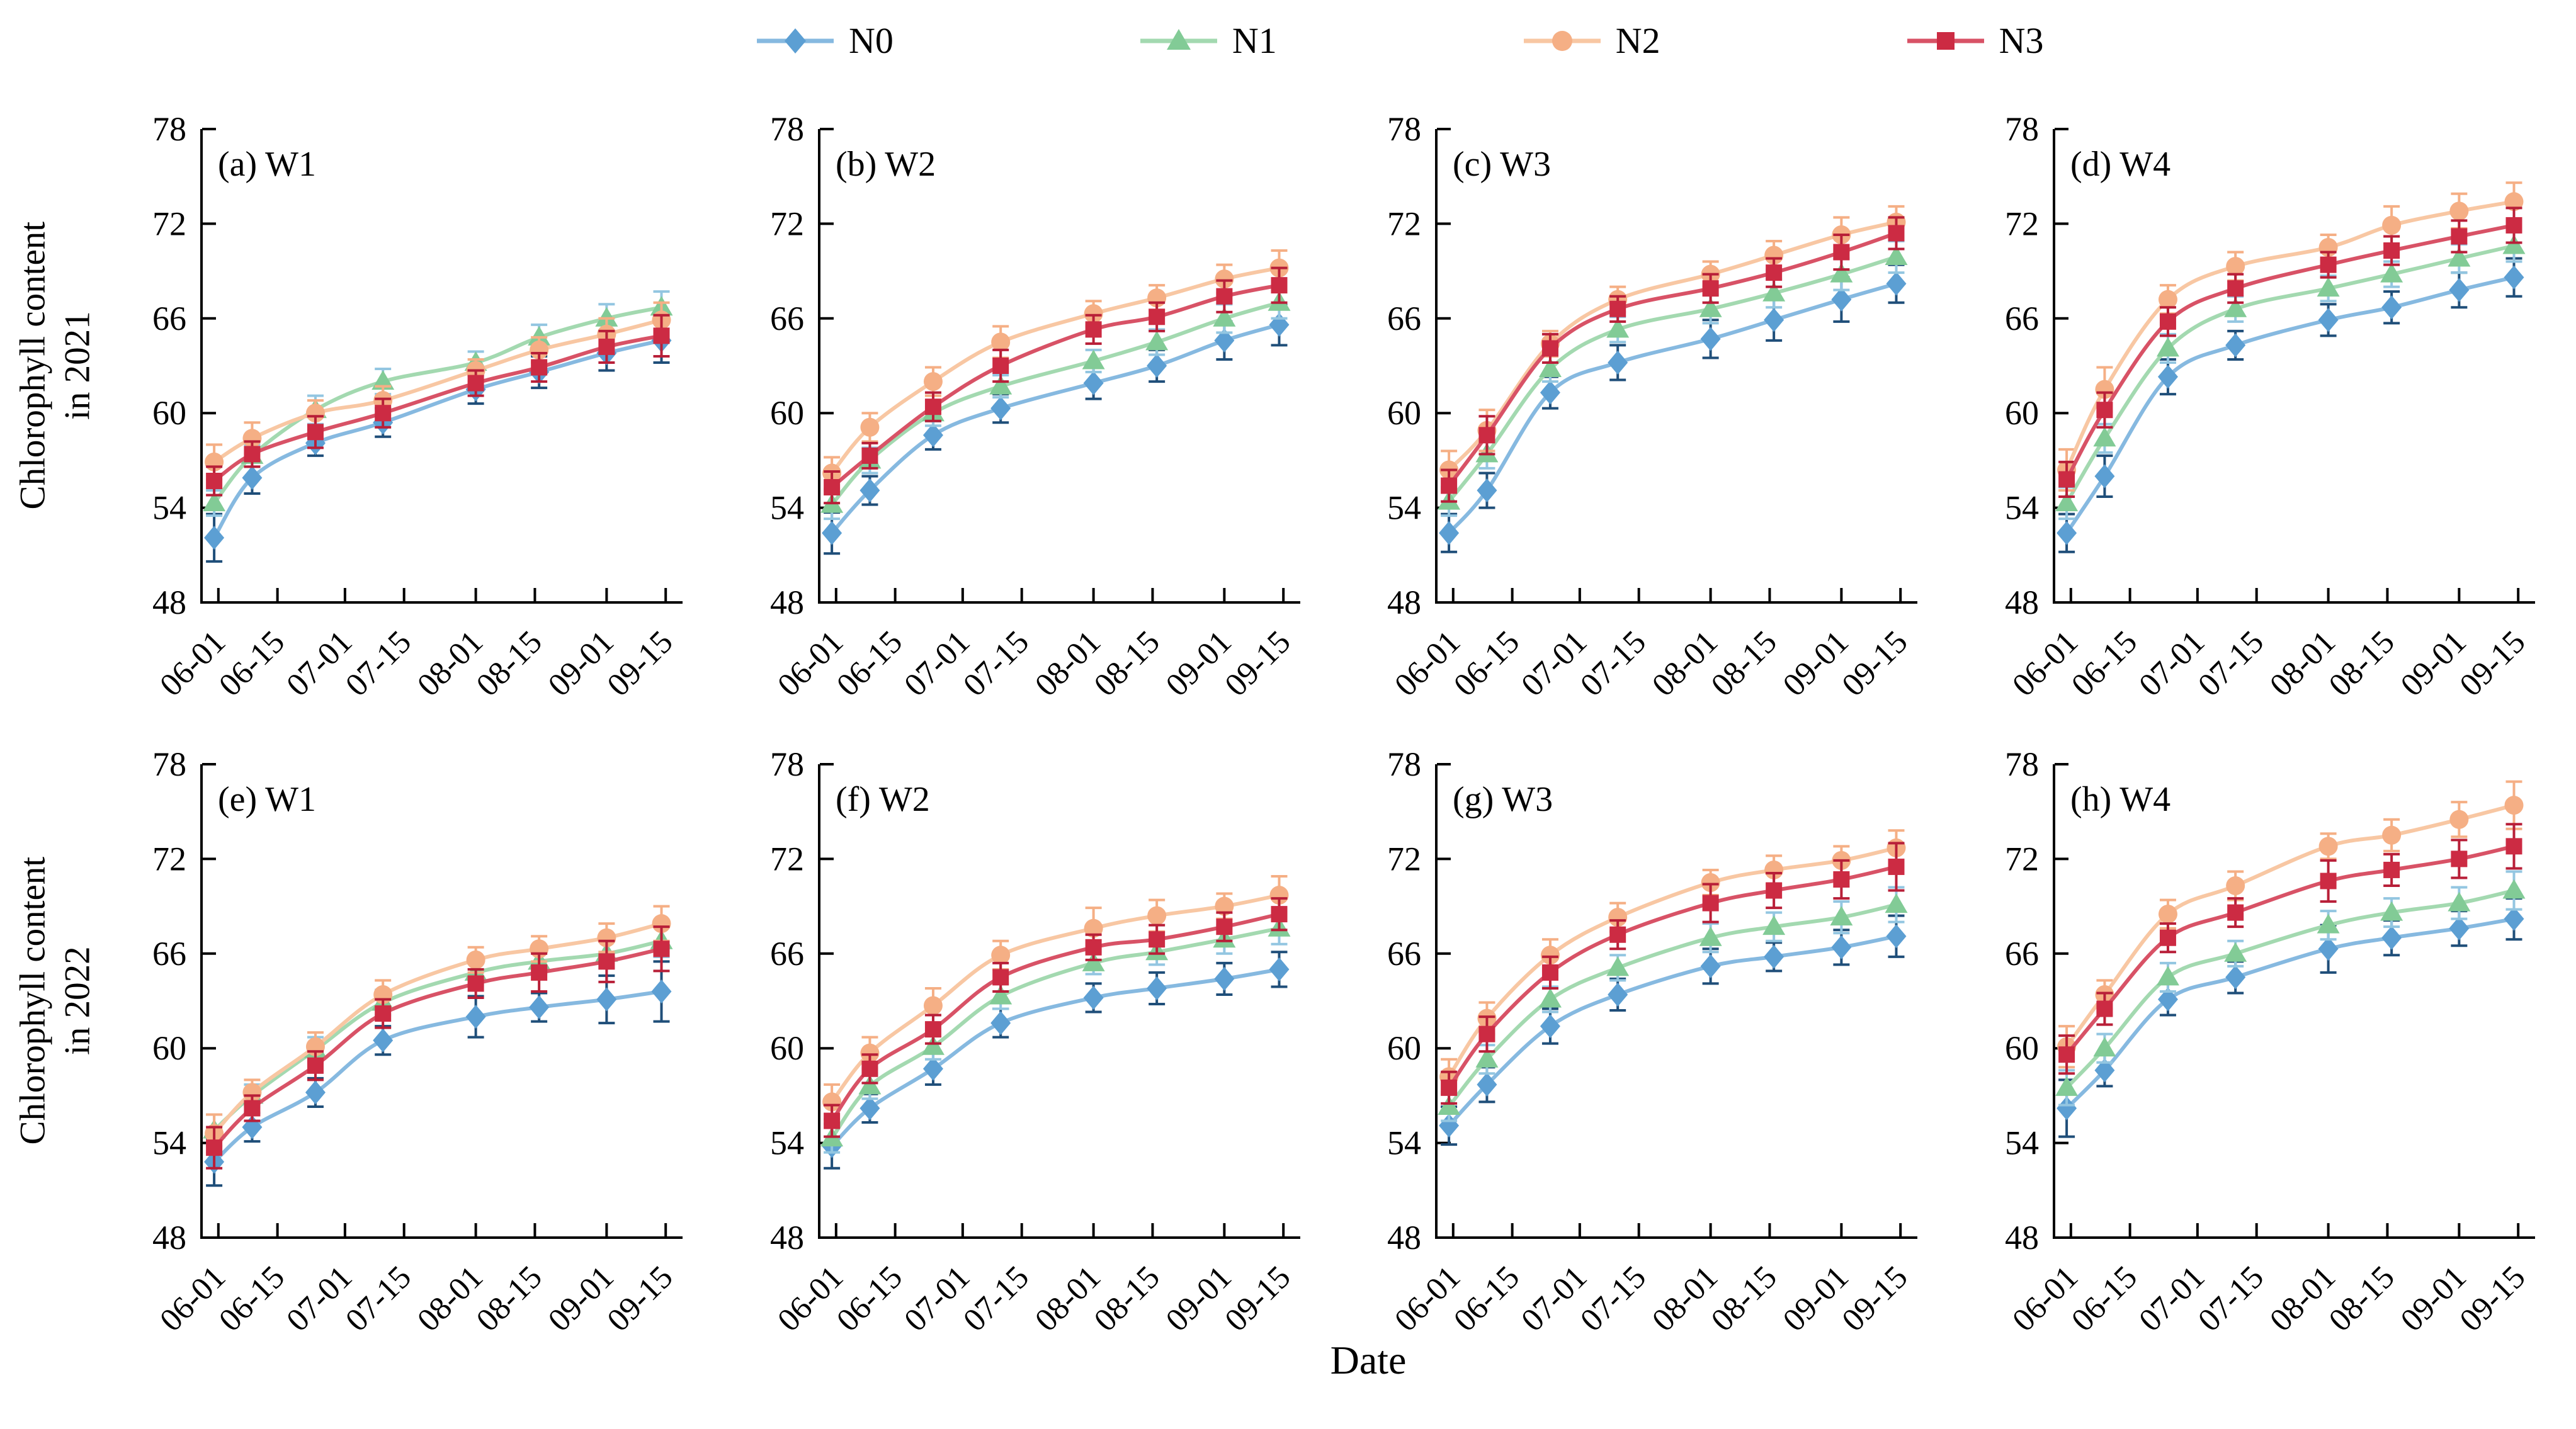 The height and width of the screenshot is (1429, 2576). What do you see at coordinates (1974, 41) in the screenshot?
I see `legend-item-n3: N3` at bounding box center [1974, 41].